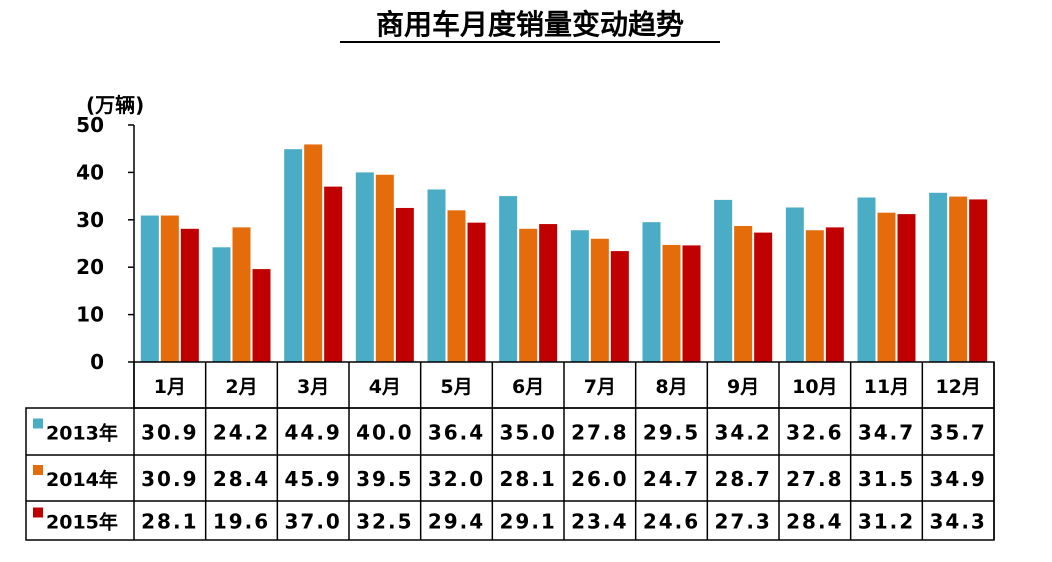  Describe the element at coordinates (814, 433) in the screenshot. I see `data-label: 32.6` at that location.